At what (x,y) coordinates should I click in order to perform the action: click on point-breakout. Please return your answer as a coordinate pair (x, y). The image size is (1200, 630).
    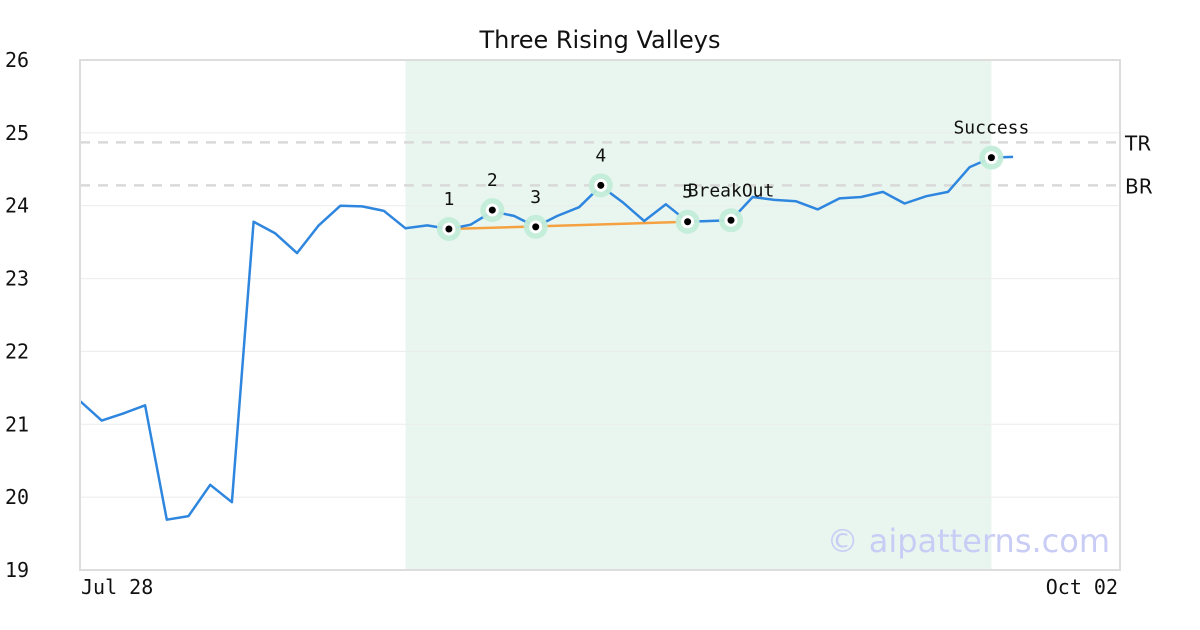
    Looking at the image, I should click on (731, 220).